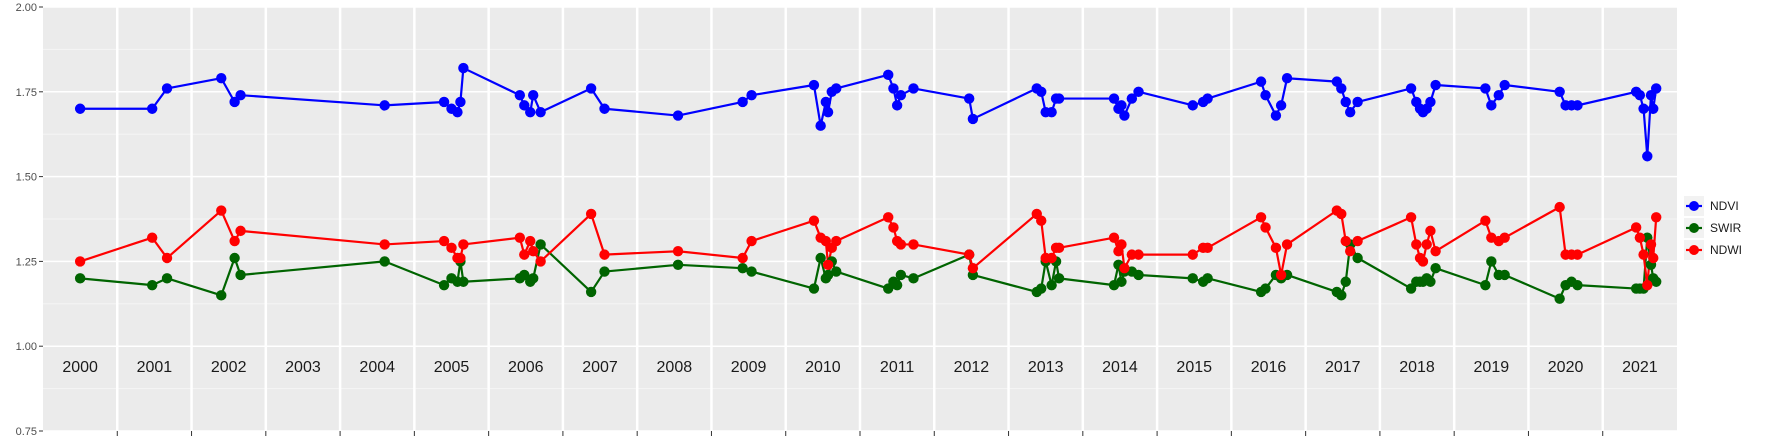 The height and width of the screenshot is (442, 1773). I want to click on year-label: 2003, so click(303, 367).